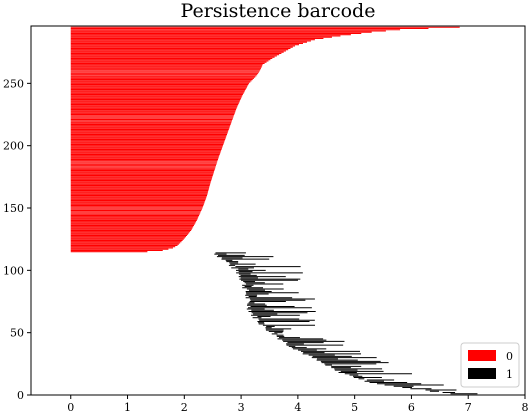  I want to click on legend-label-0: 0, so click(509, 356).